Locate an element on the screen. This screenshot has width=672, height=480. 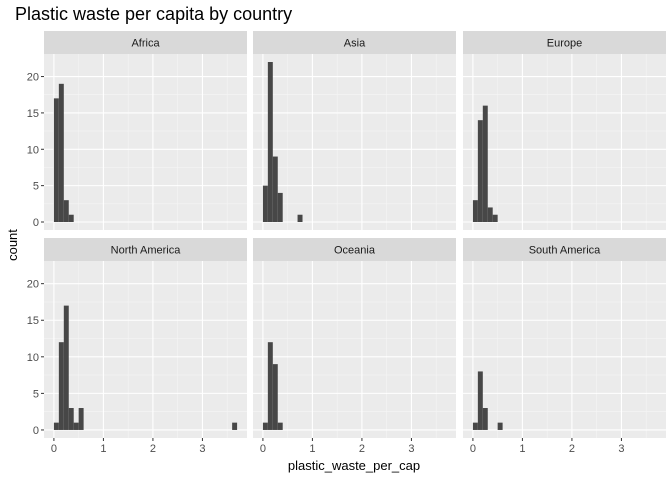
facet-label: Oceania is located at coordinates (355, 251).